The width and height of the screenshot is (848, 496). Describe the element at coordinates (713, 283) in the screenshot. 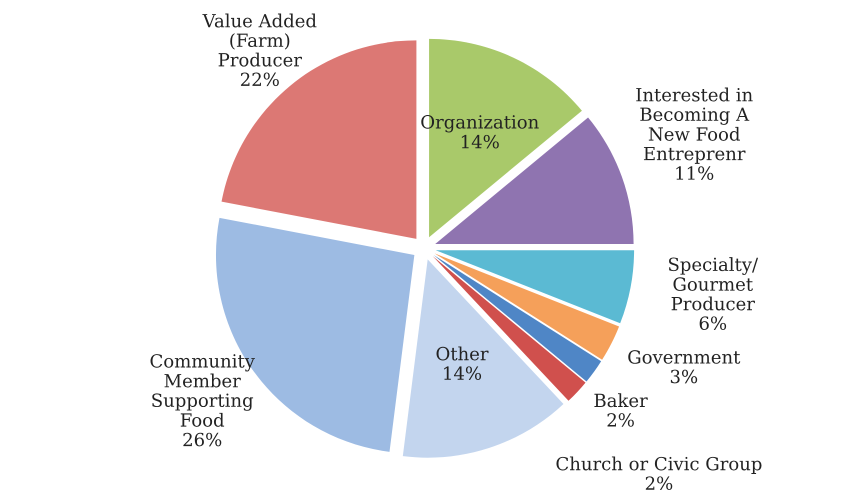

I see `slice-label: Specialty/ Gourmet Producer` at that location.